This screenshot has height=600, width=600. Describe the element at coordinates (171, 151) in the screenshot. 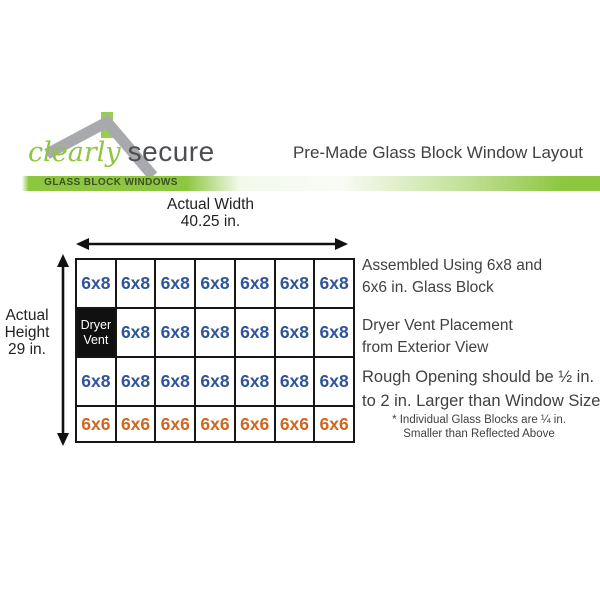

I see `brand-word-secure: secure` at that location.